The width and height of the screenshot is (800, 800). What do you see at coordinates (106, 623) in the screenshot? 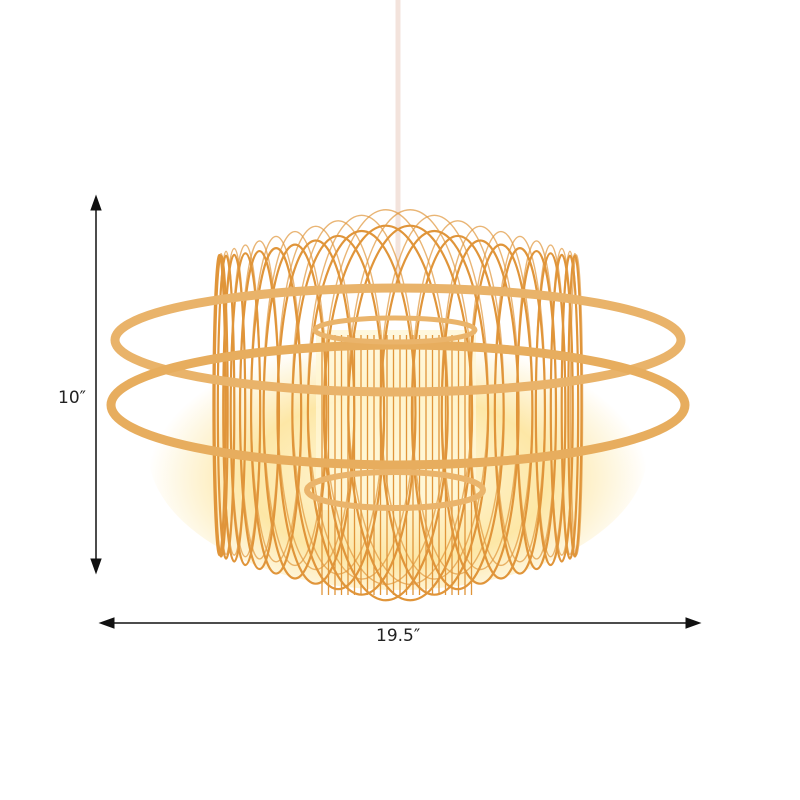
I see `arrow-left-icon` at bounding box center [106, 623].